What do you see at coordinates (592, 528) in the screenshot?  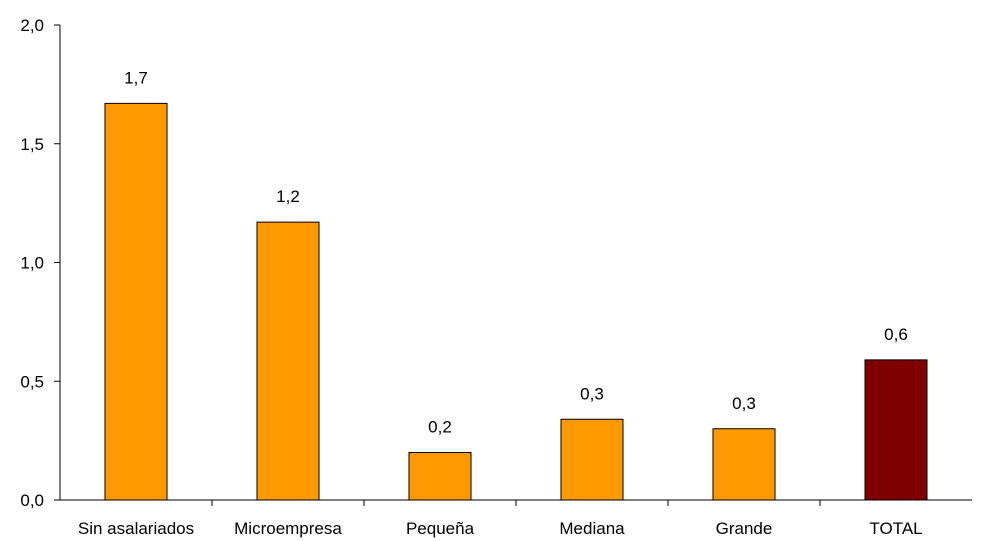 I see `category-label: Mediana` at bounding box center [592, 528].